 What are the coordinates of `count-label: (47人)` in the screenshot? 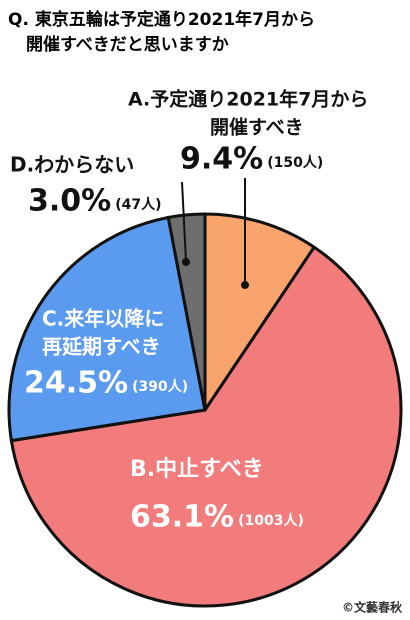 It's located at (138, 204).